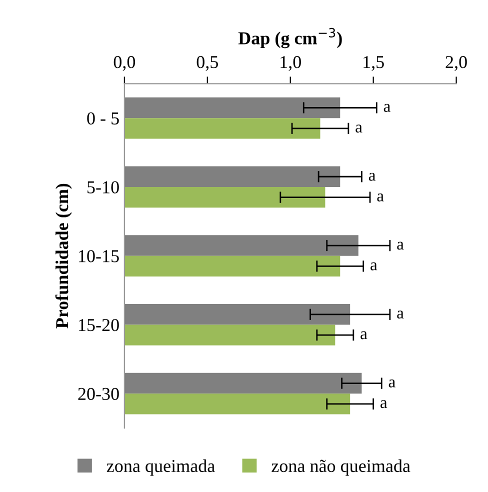 The height and width of the screenshot is (492, 488). What do you see at coordinates (99, 256) in the screenshot?
I see `y-tick-label: 10-15` at bounding box center [99, 256].